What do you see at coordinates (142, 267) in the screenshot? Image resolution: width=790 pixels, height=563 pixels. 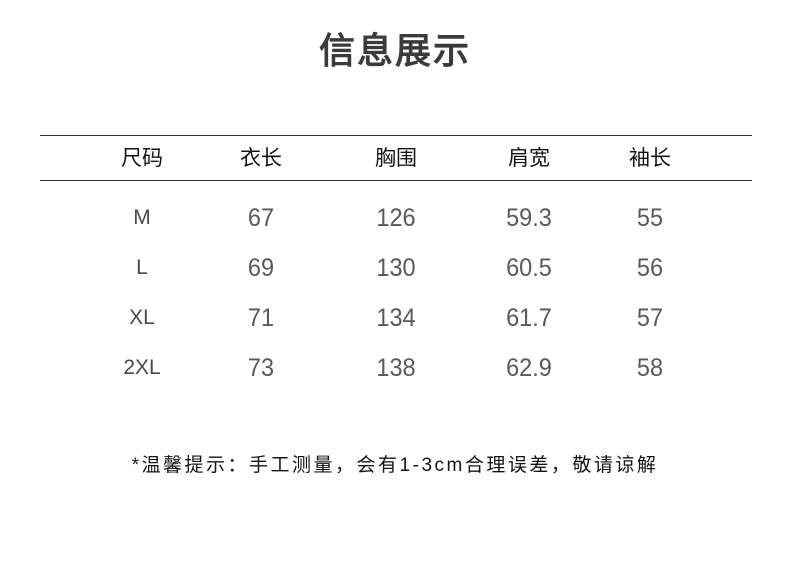 I see `cell-size: L` at bounding box center [142, 267].